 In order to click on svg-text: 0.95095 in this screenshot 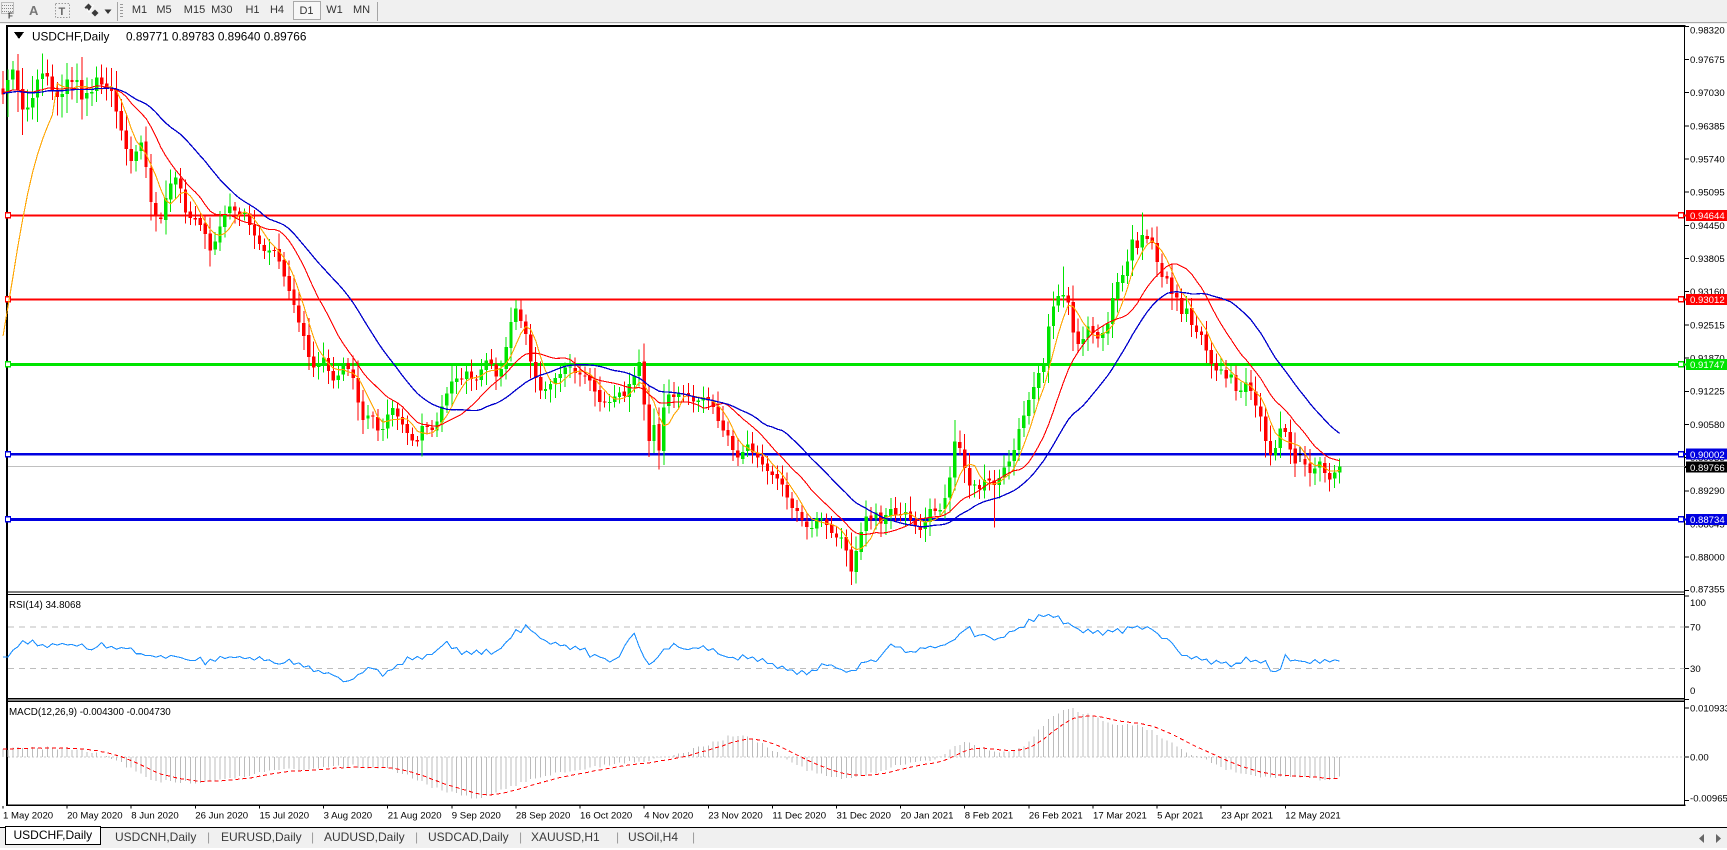, I will do `click(1707, 193)`.